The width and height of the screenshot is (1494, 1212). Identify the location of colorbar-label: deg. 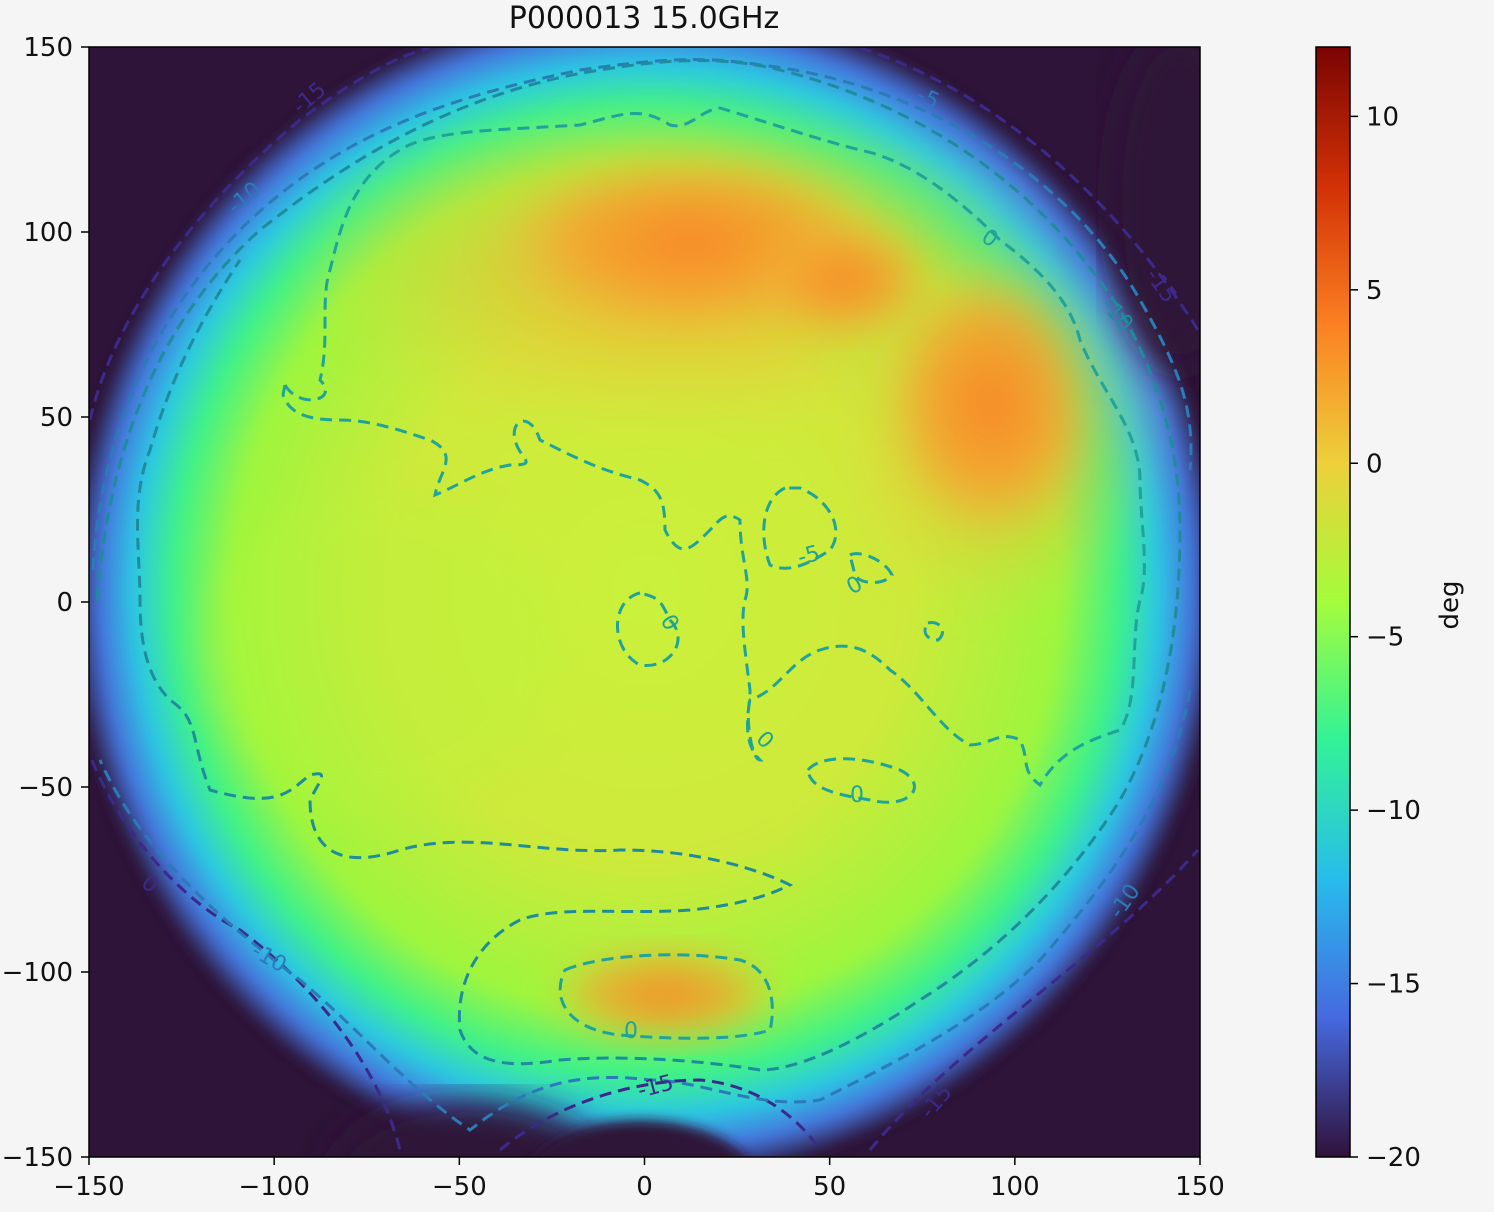
(1450, 604).